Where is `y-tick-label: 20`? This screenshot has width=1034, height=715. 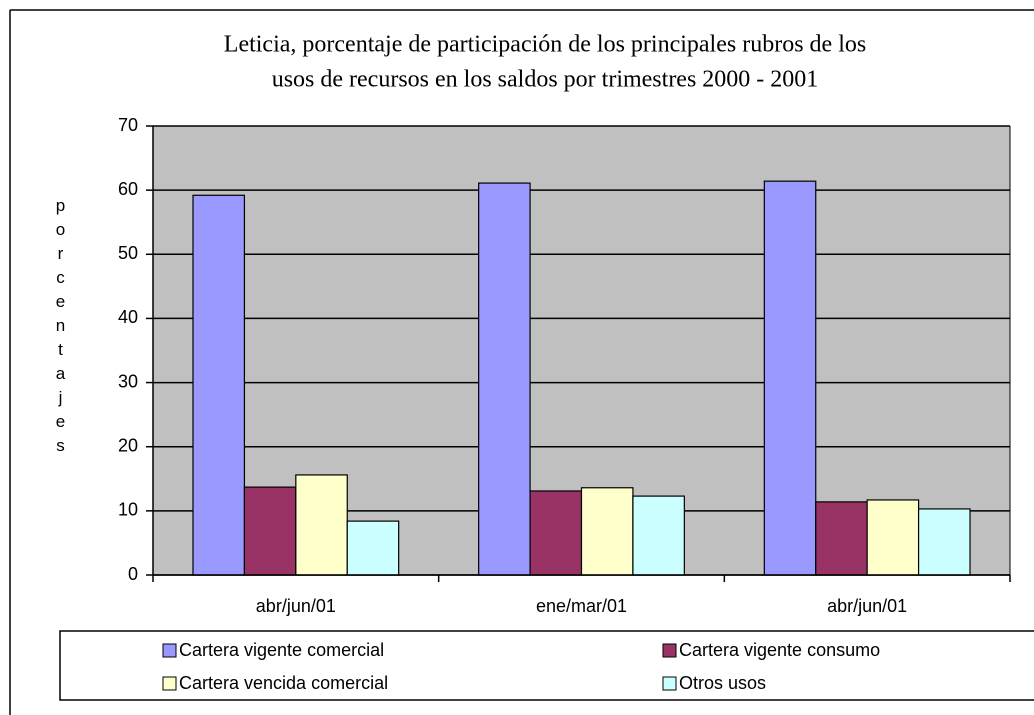 y-tick-label: 20 is located at coordinates (128, 445).